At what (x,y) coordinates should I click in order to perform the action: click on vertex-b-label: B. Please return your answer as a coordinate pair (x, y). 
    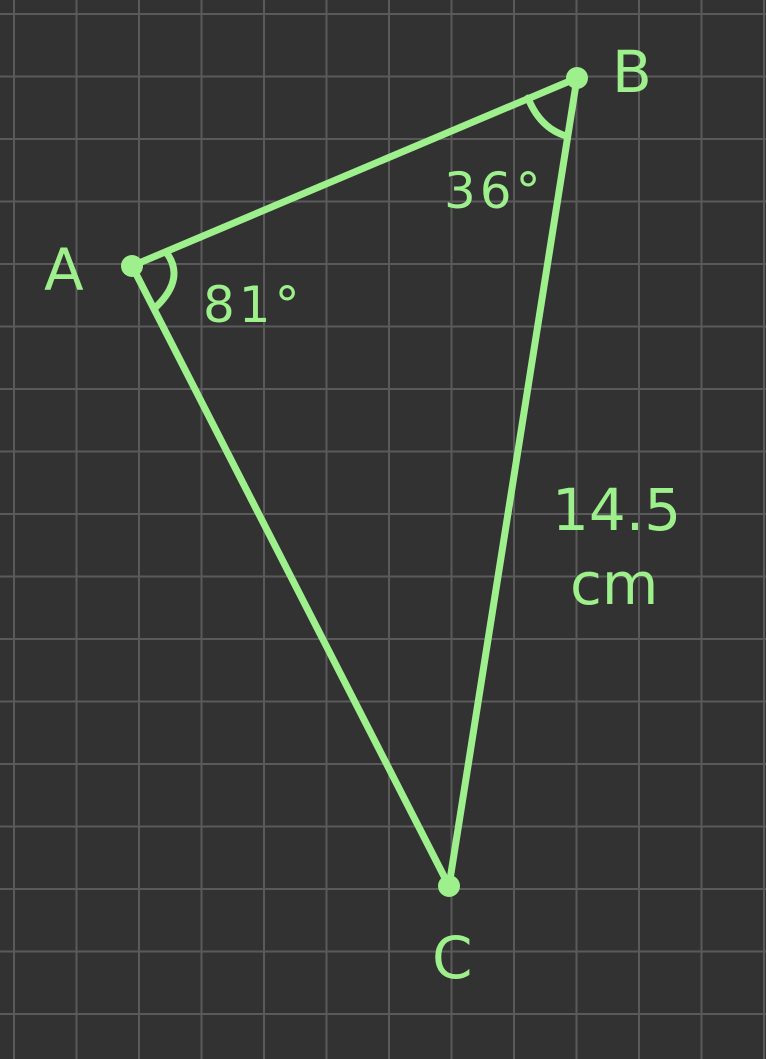
    Looking at the image, I should click on (632, 72).